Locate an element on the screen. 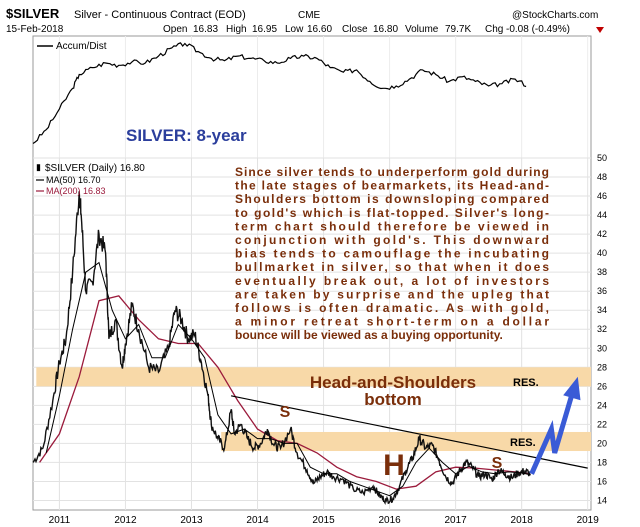  accum-dist-line is located at coordinates (279, 93).